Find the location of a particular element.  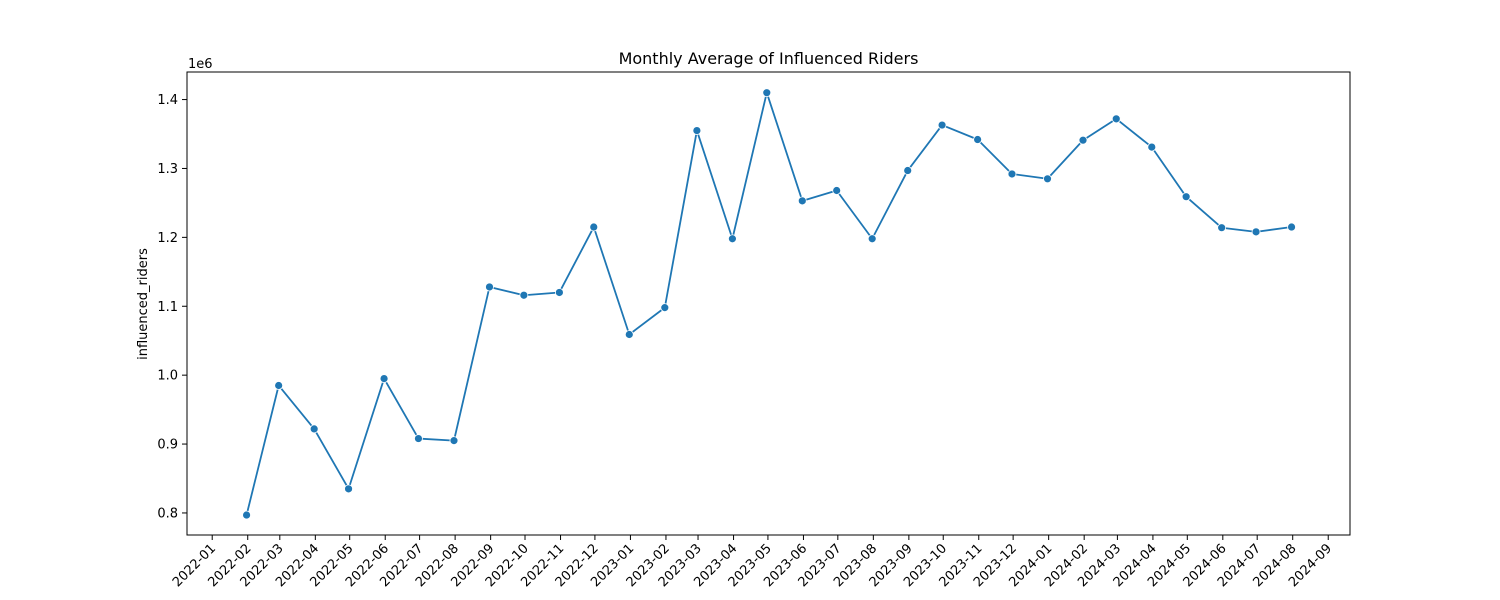

y-tick-label: 0.9 is located at coordinates (167, 445).